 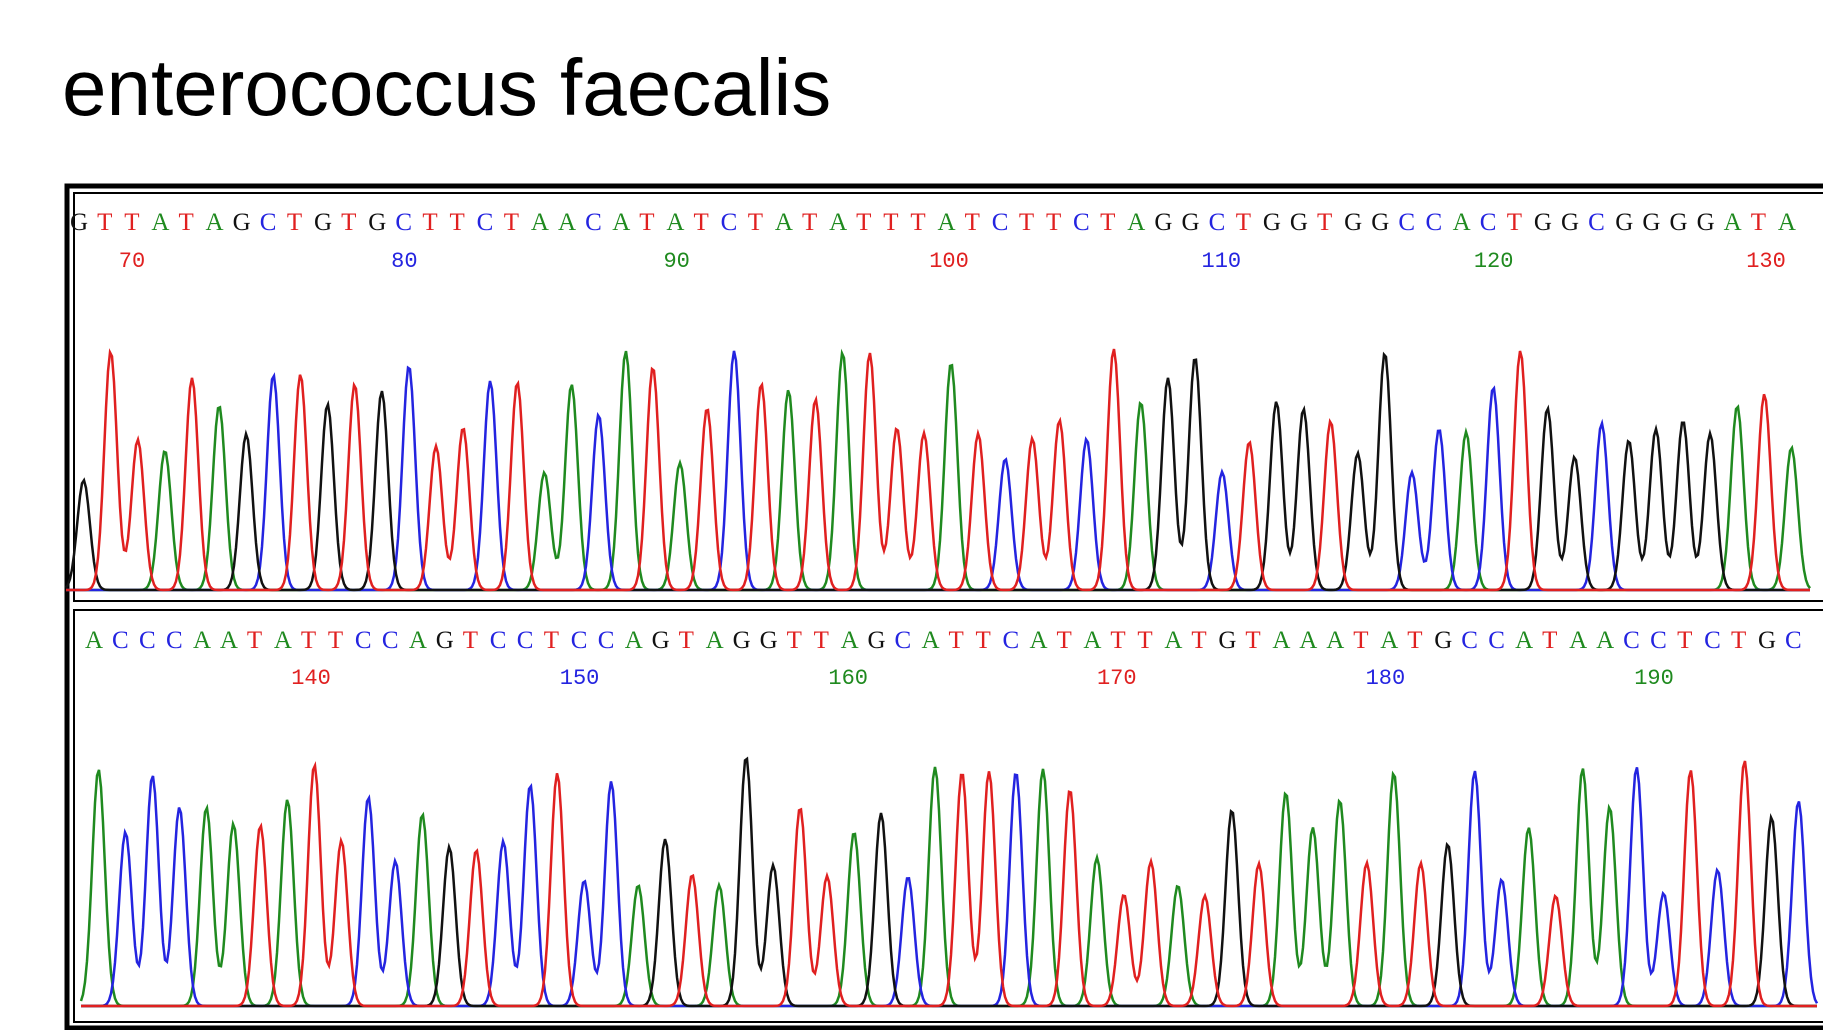 What do you see at coordinates (1222, 261) in the screenshot?
I see `base-position: 110` at bounding box center [1222, 261].